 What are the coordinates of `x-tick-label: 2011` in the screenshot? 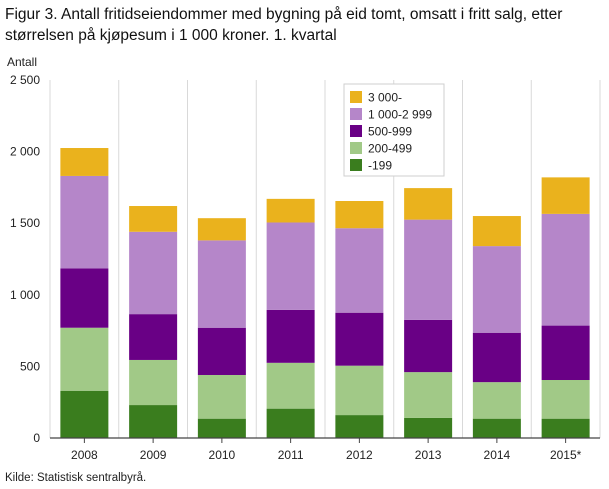 It's located at (291, 455).